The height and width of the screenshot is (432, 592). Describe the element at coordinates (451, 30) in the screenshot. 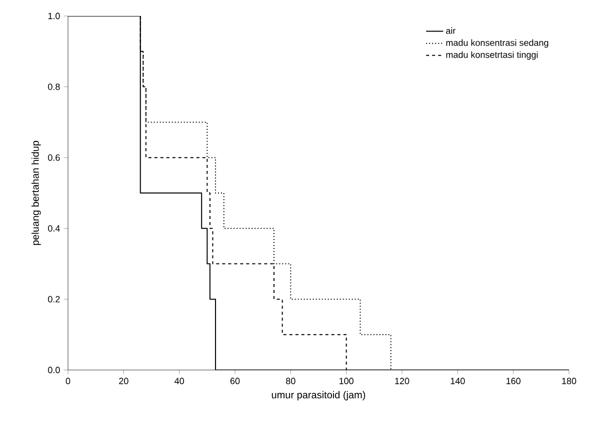

I see `legend-label: air` at that location.